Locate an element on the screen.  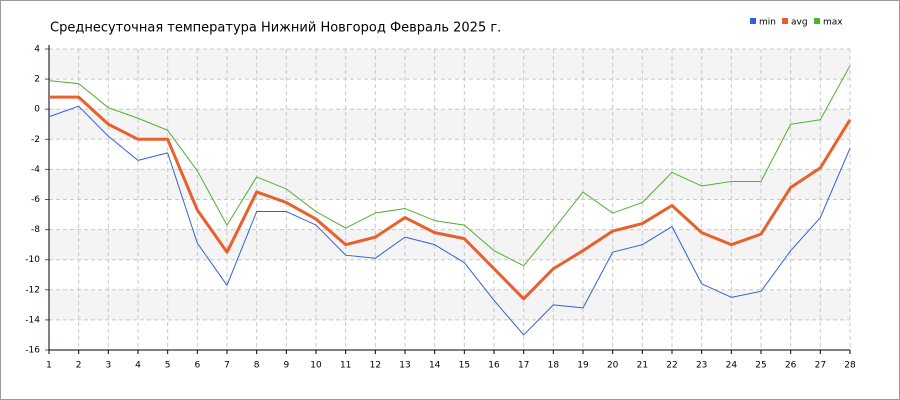
x-tick-label: 5 is located at coordinates (168, 366).